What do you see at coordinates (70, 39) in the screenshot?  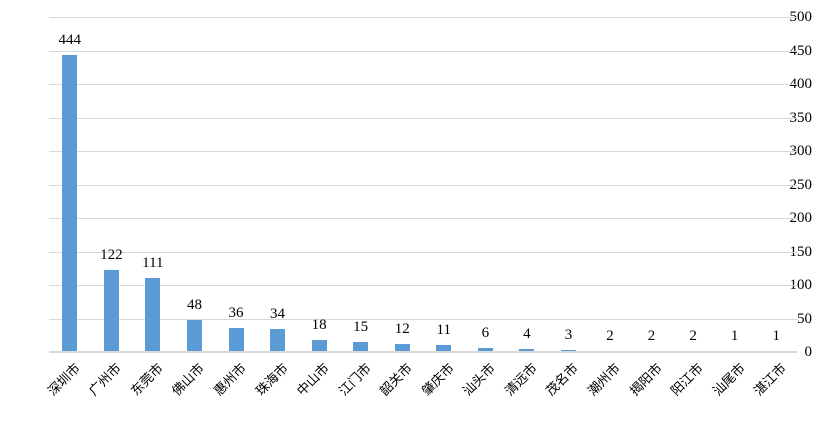 I see `bar-value-label: 444` at bounding box center [70, 39].